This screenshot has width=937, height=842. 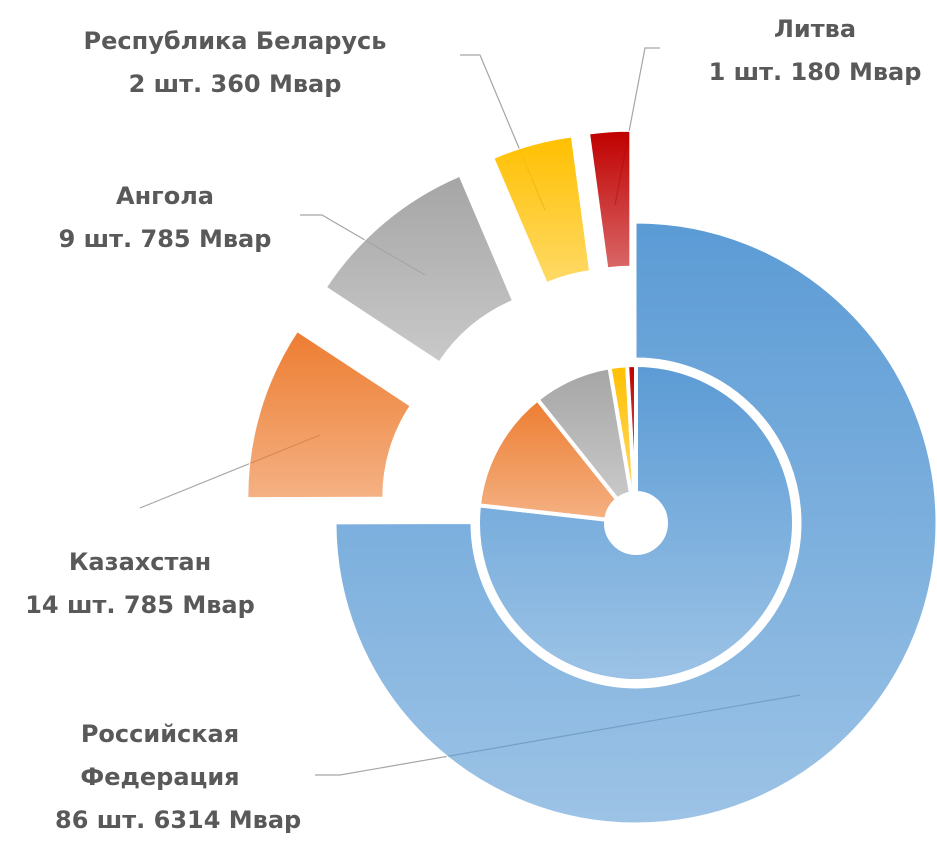 What do you see at coordinates (140, 605) in the screenshot?
I see `value-label: 14 шт. 785 Мвар` at bounding box center [140, 605].